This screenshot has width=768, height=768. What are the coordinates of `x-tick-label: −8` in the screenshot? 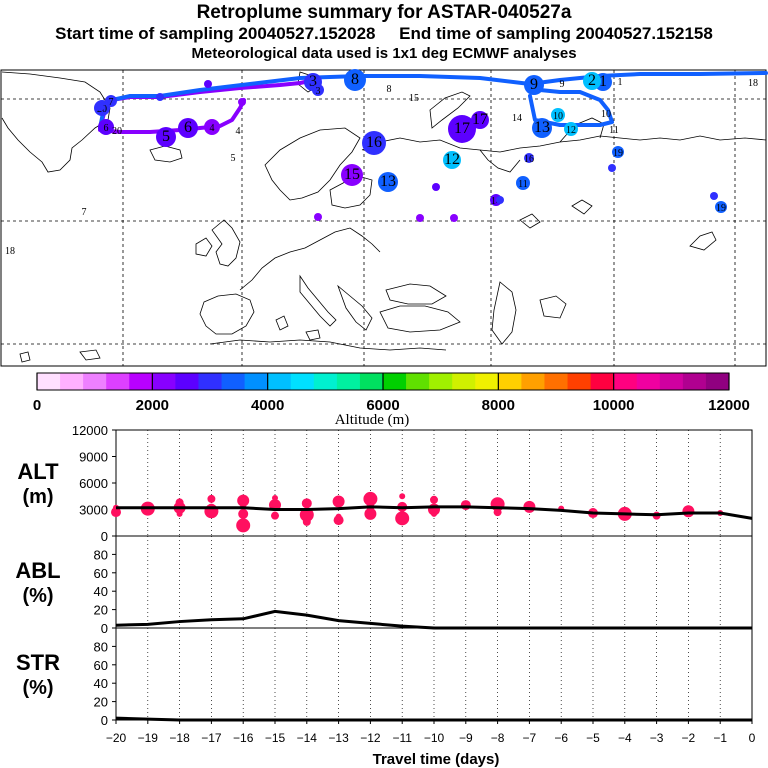 It's located at (498, 738).